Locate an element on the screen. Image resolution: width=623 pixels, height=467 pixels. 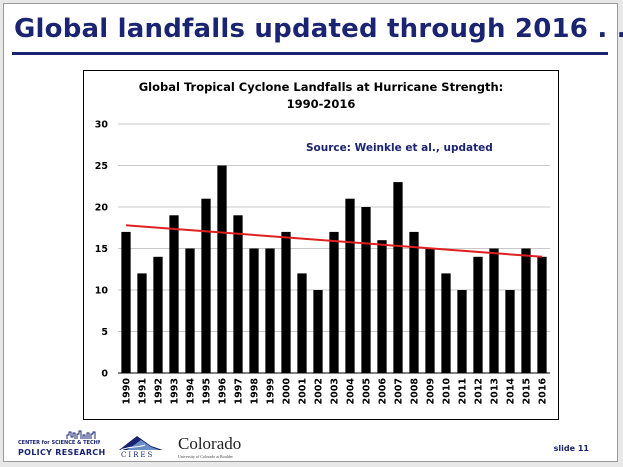
x-tick-label: 2011 is located at coordinates (463, 391).